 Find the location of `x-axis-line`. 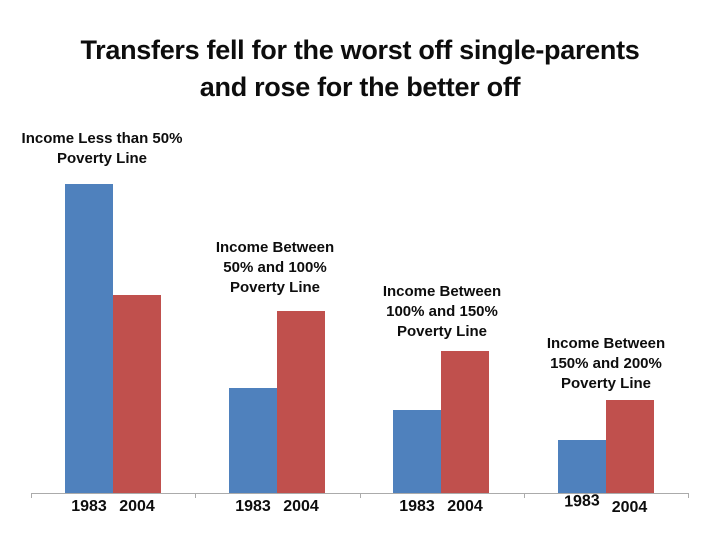

x-axis-line is located at coordinates (359, 493).